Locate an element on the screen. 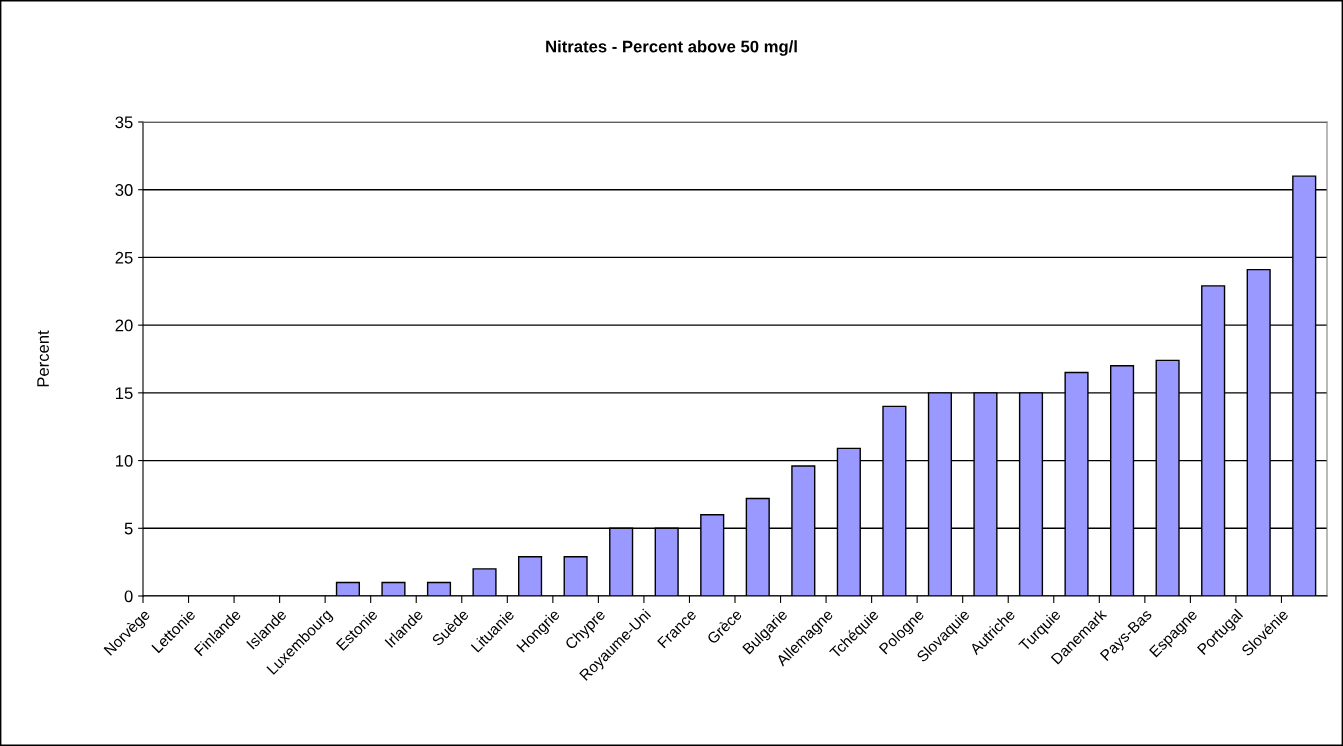 The width and height of the screenshot is (1343, 746). y-tick-label: 15 is located at coordinates (124, 393).